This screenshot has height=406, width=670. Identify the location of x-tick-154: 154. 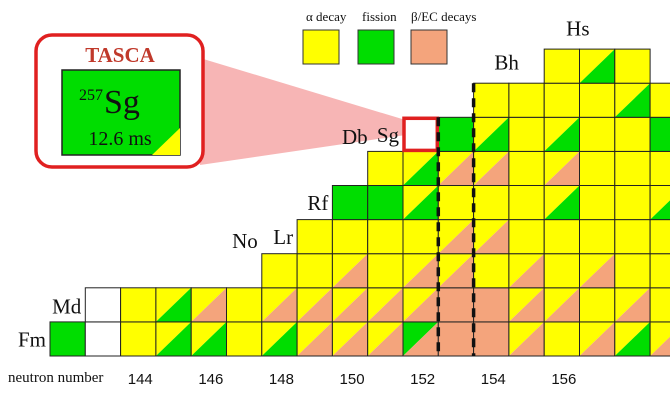
(493, 379).